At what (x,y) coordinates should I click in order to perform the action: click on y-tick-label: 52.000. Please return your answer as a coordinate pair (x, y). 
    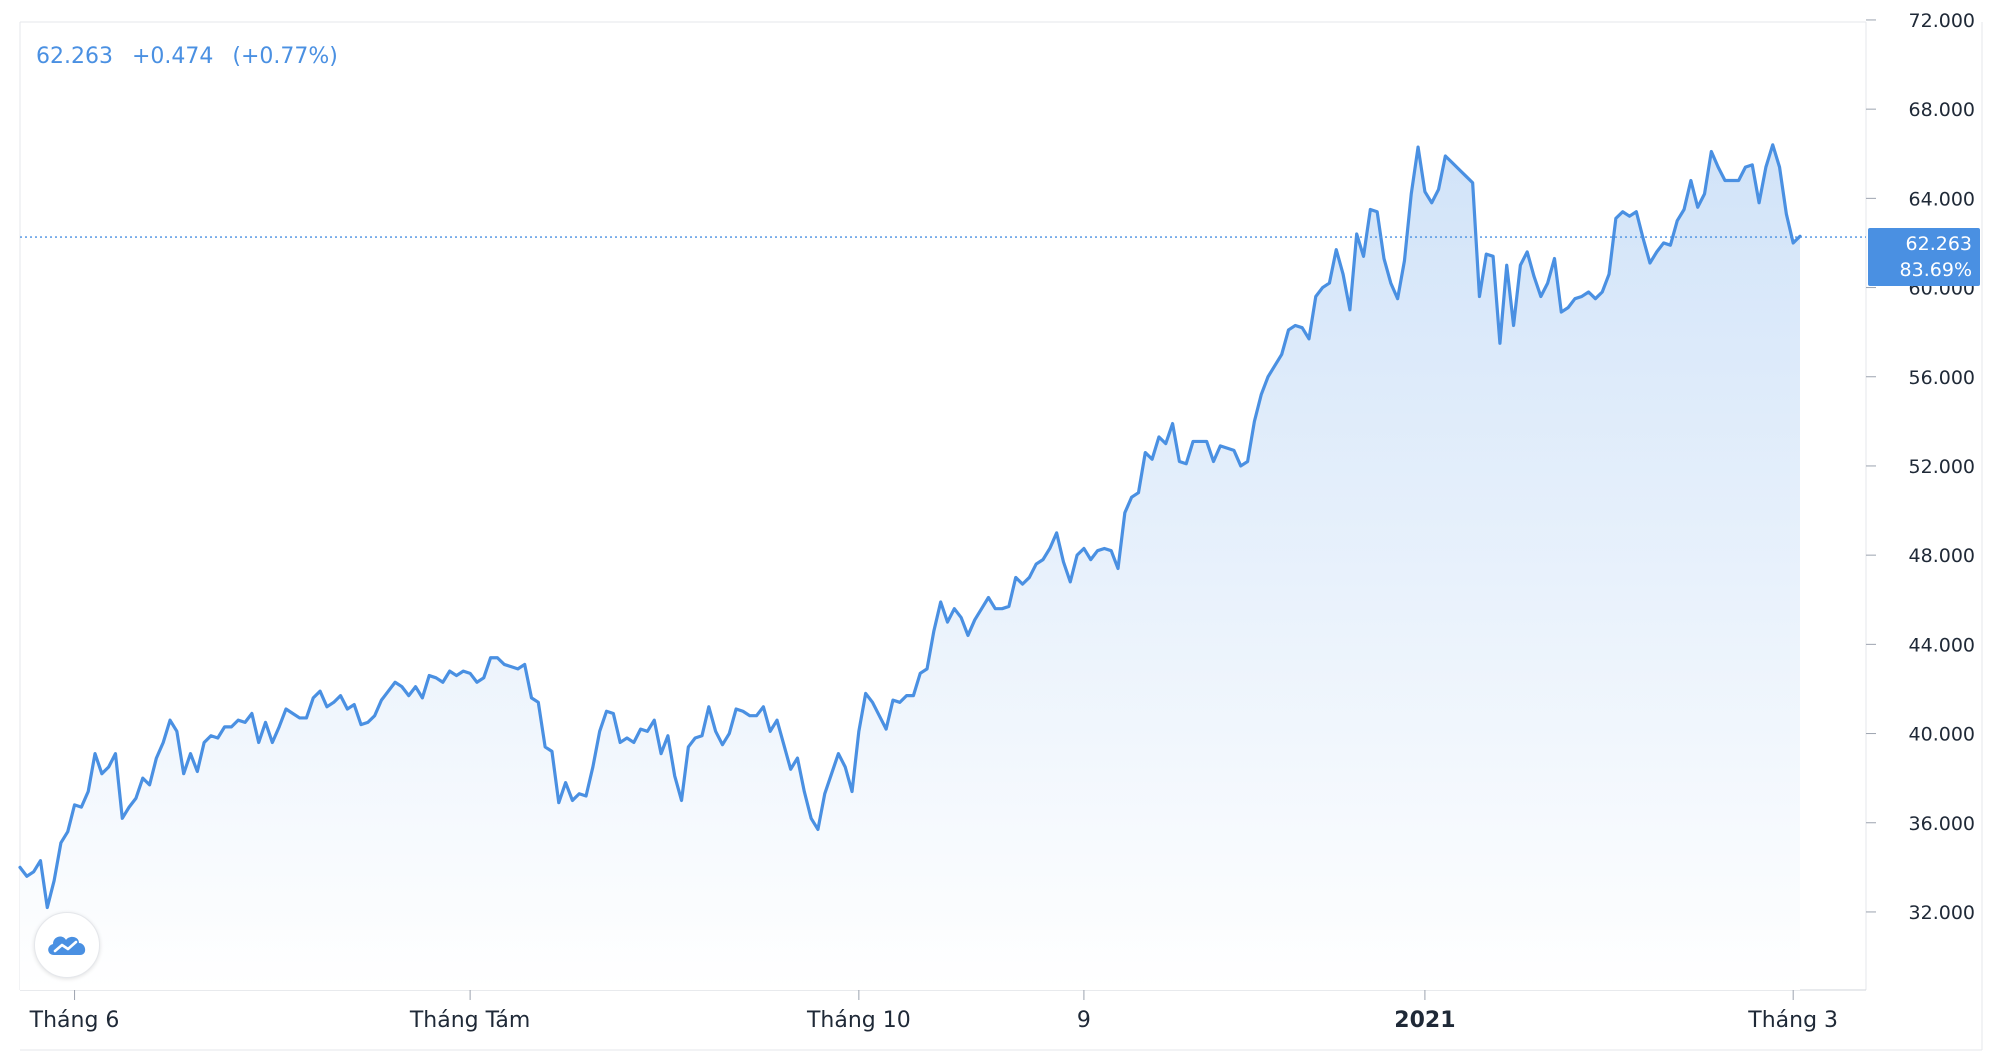
    Looking at the image, I should click on (1942, 467).